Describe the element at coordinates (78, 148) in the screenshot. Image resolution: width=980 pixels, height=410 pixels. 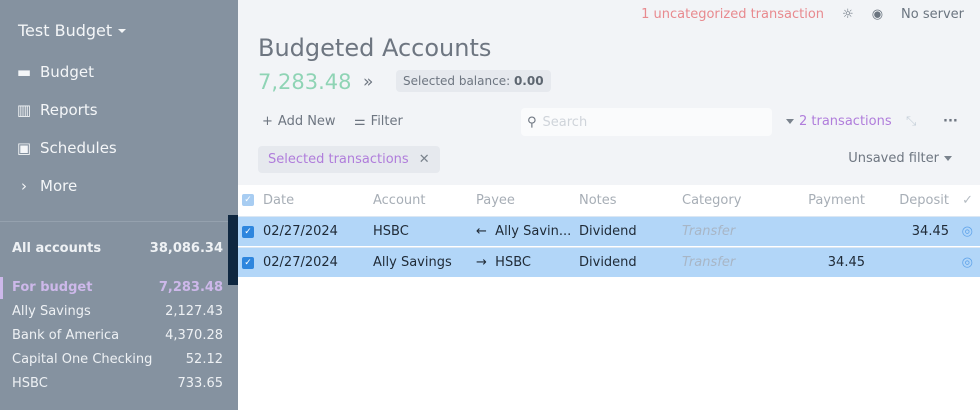
I see `nav-label: Schedules` at that location.